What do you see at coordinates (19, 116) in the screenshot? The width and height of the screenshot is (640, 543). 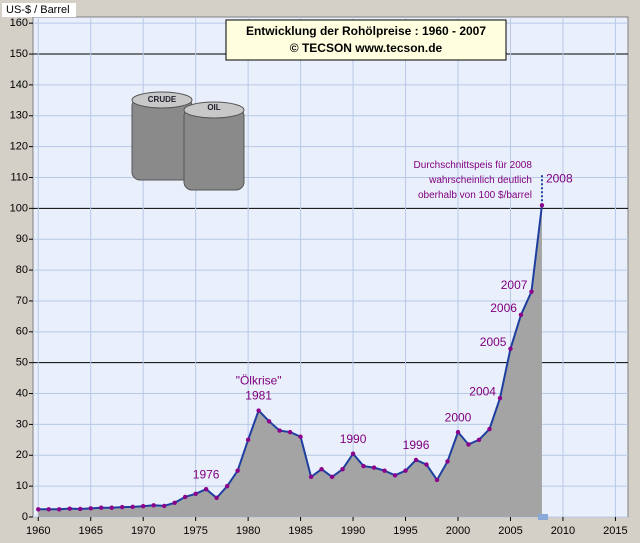 I see `y-tick-label: 130` at bounding box center [19, 116].